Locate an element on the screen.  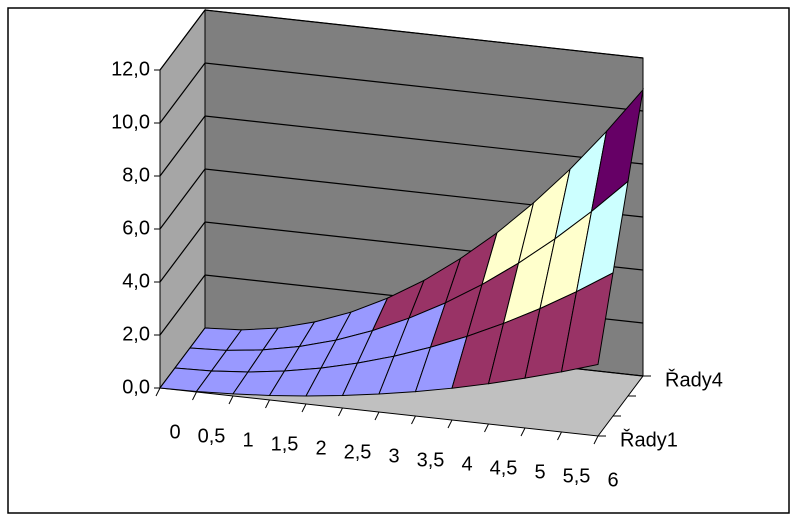
x-tick-label: 6 is located at coordinates (612, 480).